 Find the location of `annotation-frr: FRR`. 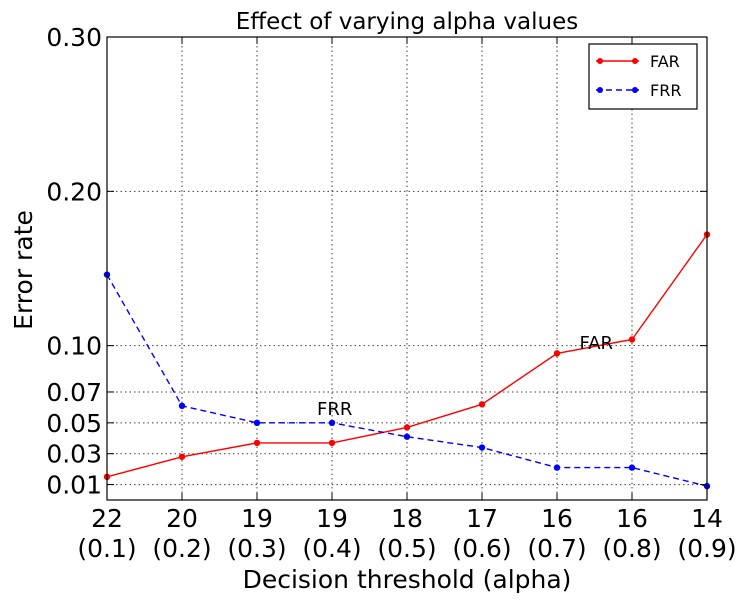

annotation-frr: FRR is located at coordinates (334, 409).